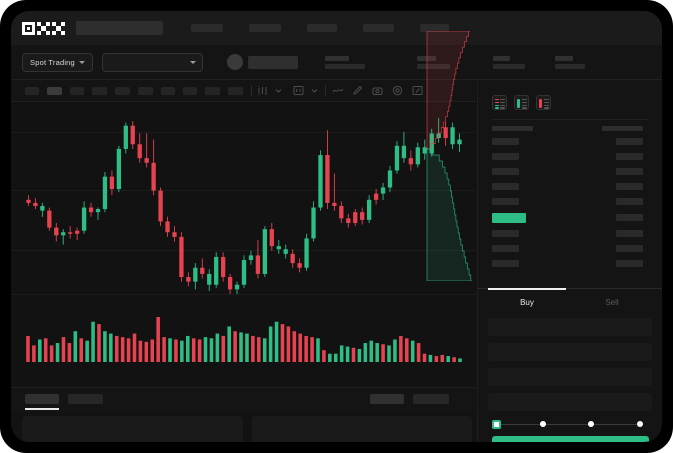 The image size is (673, 453). What do you see at coordinates (262, 90) in the screenshot?
I see `candlestick-icon` at bounding box center [262, 90].